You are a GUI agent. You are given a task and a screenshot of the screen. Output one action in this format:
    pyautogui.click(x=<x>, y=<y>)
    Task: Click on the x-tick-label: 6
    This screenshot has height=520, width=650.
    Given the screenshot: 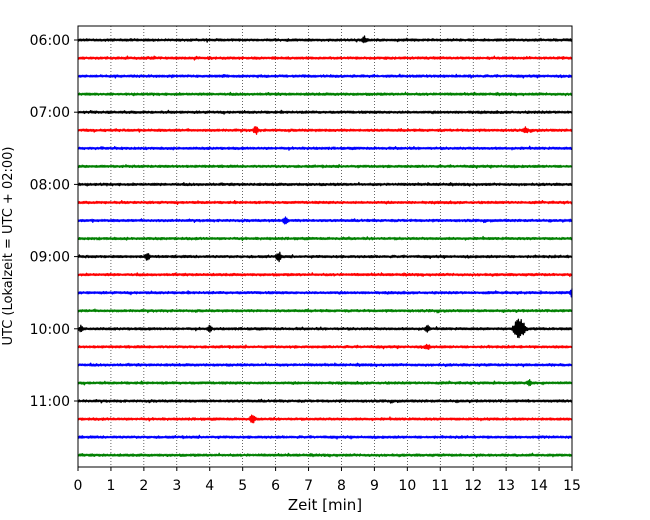 What is the action you would take?
    pyautogui.click(x=275, y=486)
    